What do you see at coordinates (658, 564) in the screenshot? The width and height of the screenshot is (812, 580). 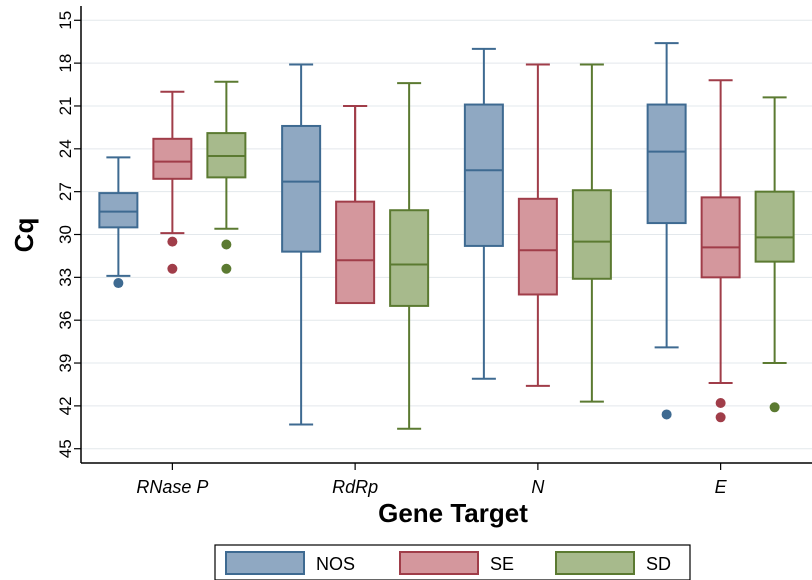 I see `legend-label: SD` at bounding box center [658, 564].